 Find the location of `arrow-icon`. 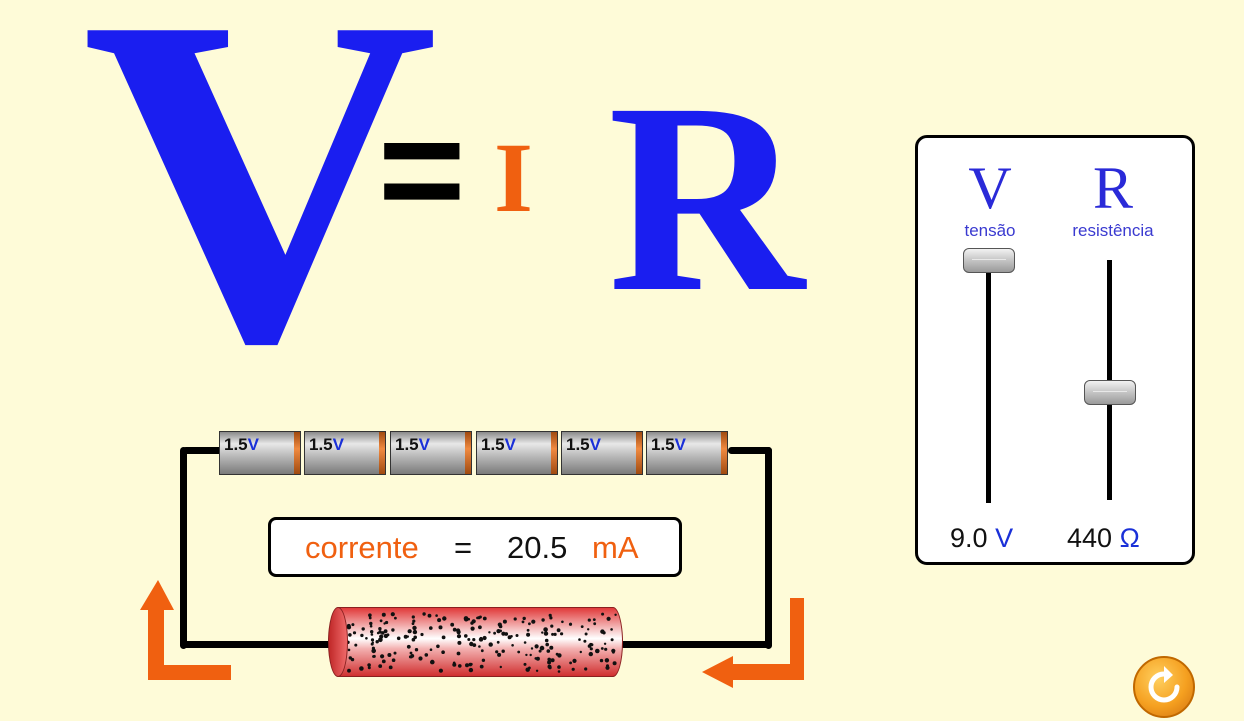

arrow-icon is located at coordinates (185, 630).